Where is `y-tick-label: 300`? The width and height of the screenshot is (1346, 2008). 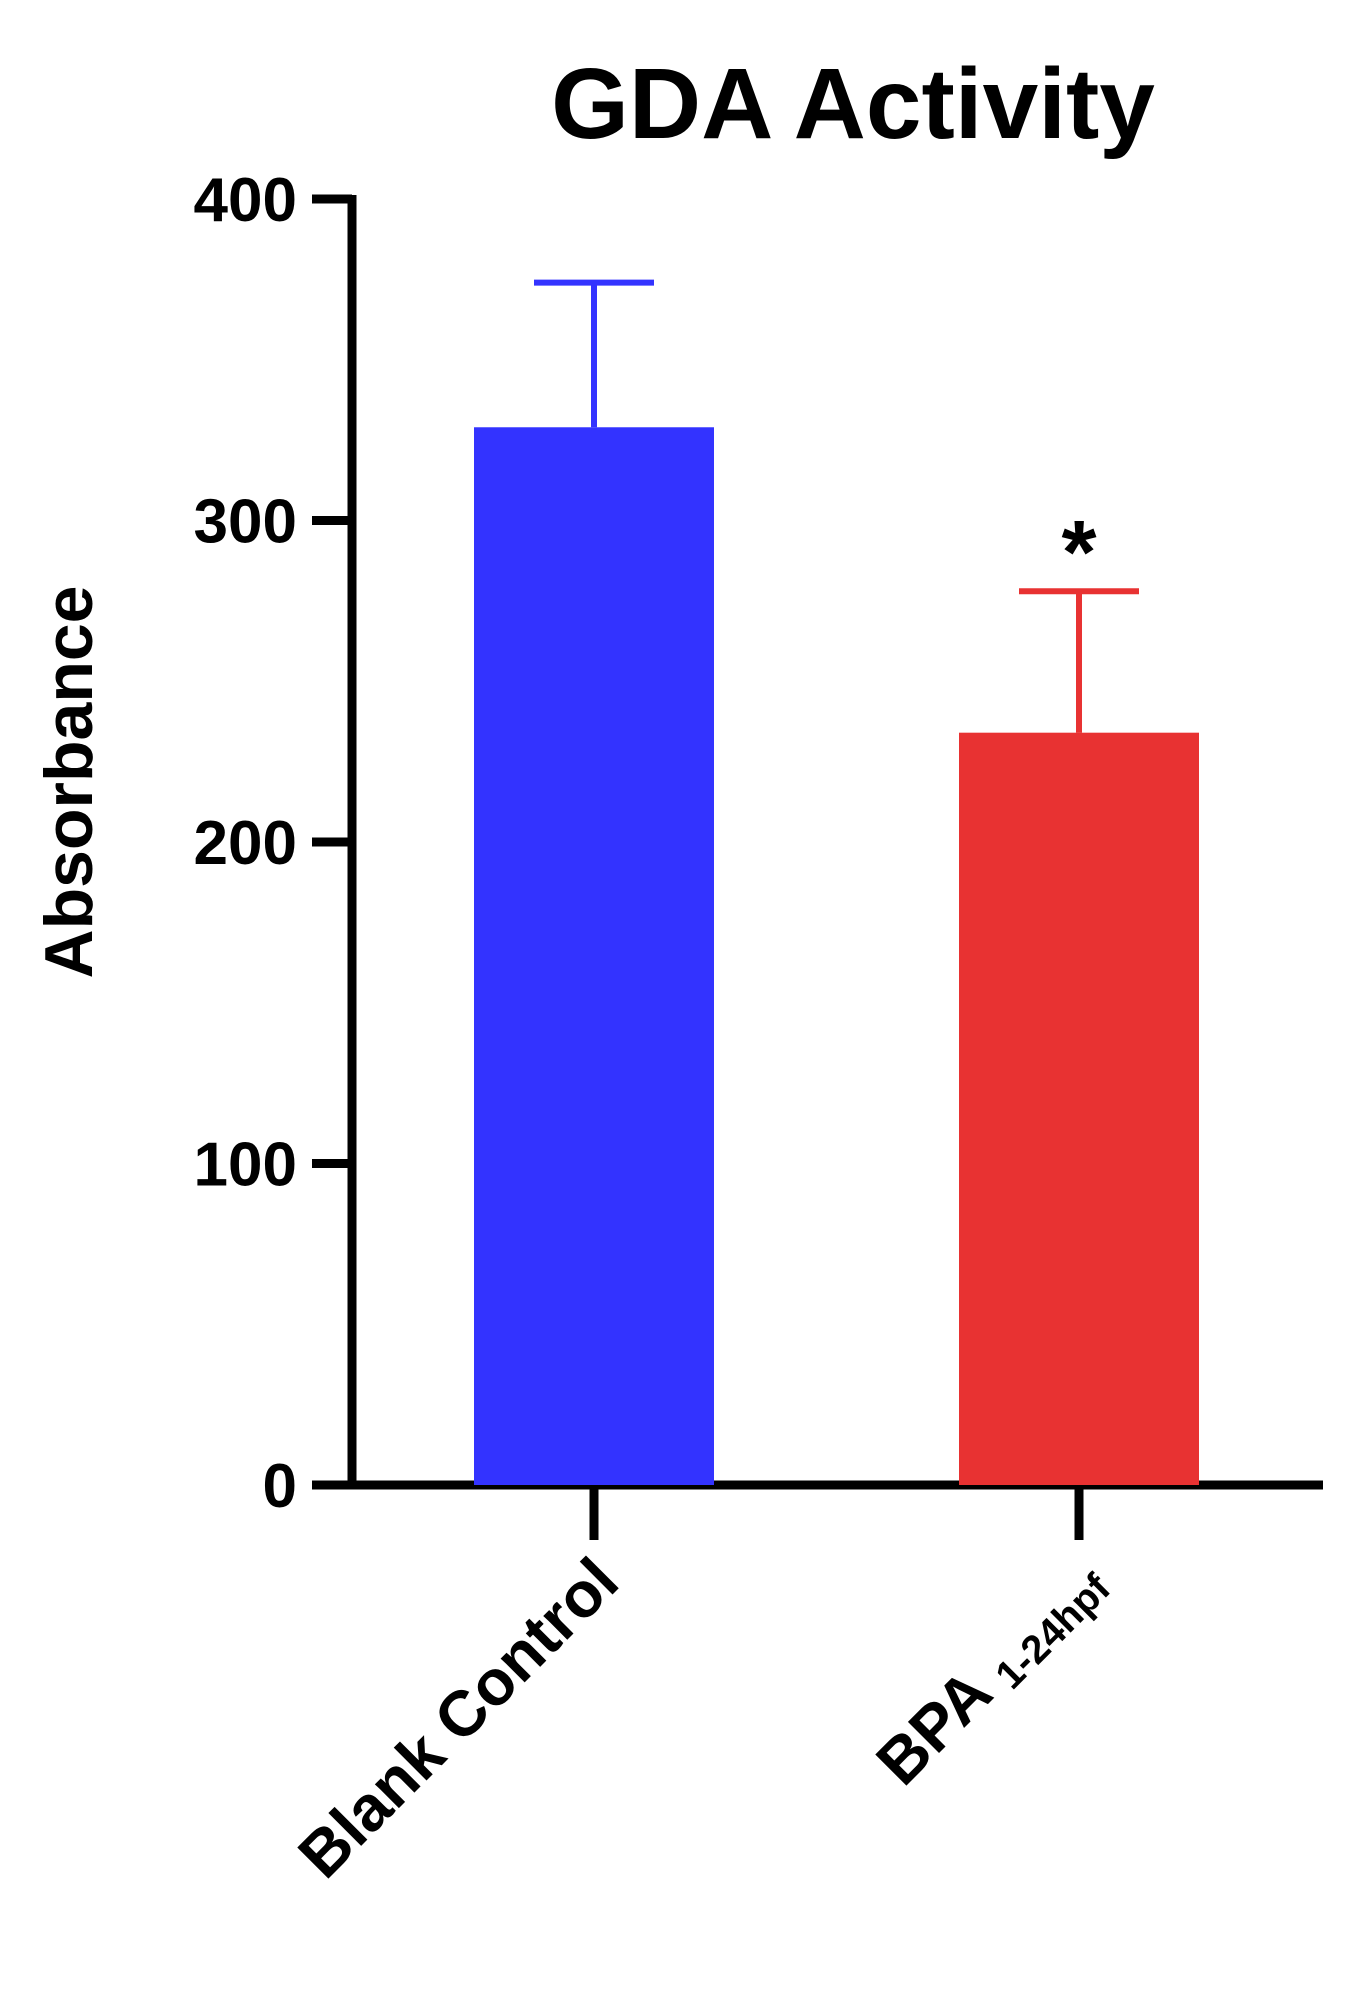
y-tick-label: 300 is located at coordinates (245, 522).